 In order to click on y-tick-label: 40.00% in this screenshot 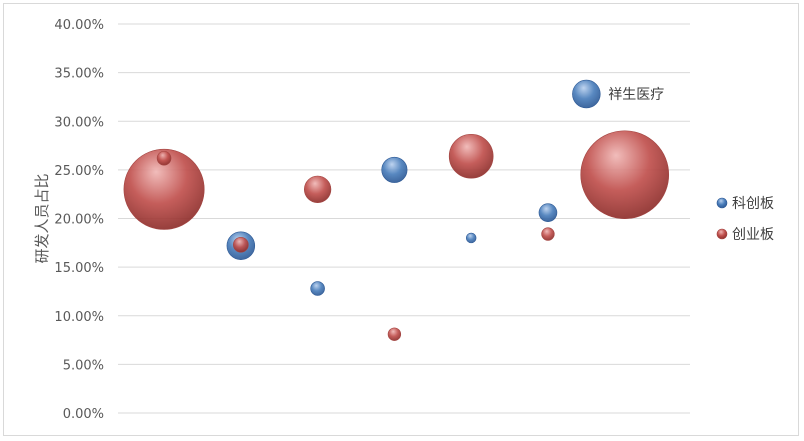, I will do `click(79, 25)`.